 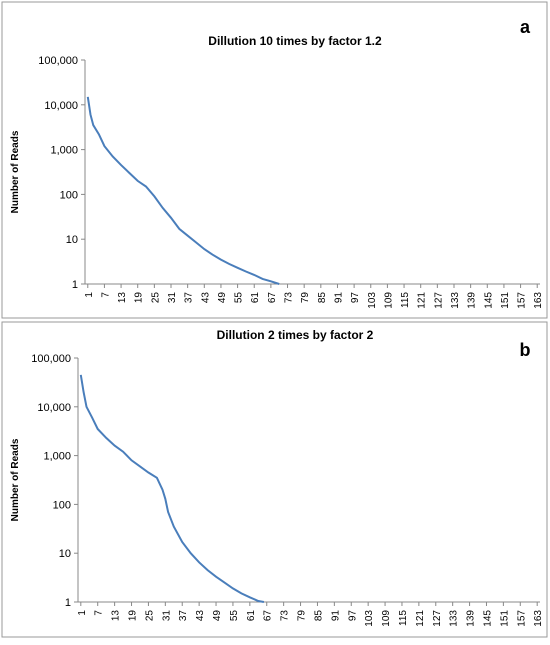 I want to click on chart-title: Dillution 10 times by factor 1.2, so click(x=295, y=41).